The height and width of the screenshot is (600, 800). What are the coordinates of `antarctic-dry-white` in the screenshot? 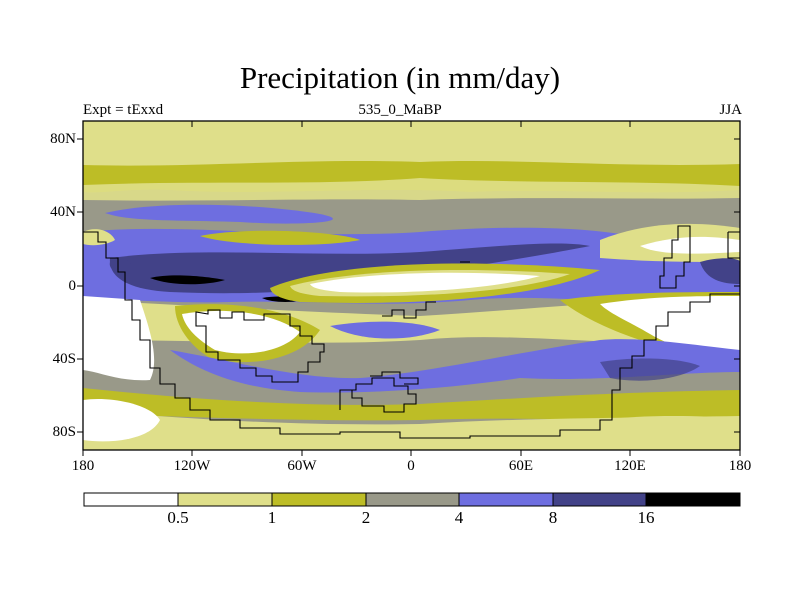 It's located at (121, 420).